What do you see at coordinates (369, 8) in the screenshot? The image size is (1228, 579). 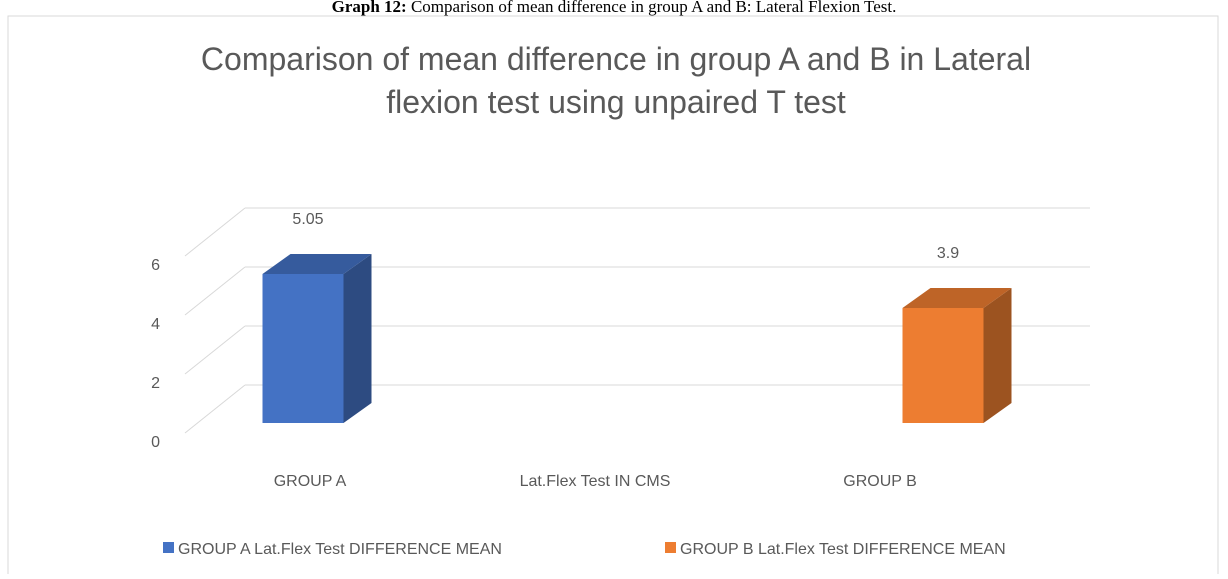 I see `caption-label: Graph 12:` at bounding box center [369, 8].